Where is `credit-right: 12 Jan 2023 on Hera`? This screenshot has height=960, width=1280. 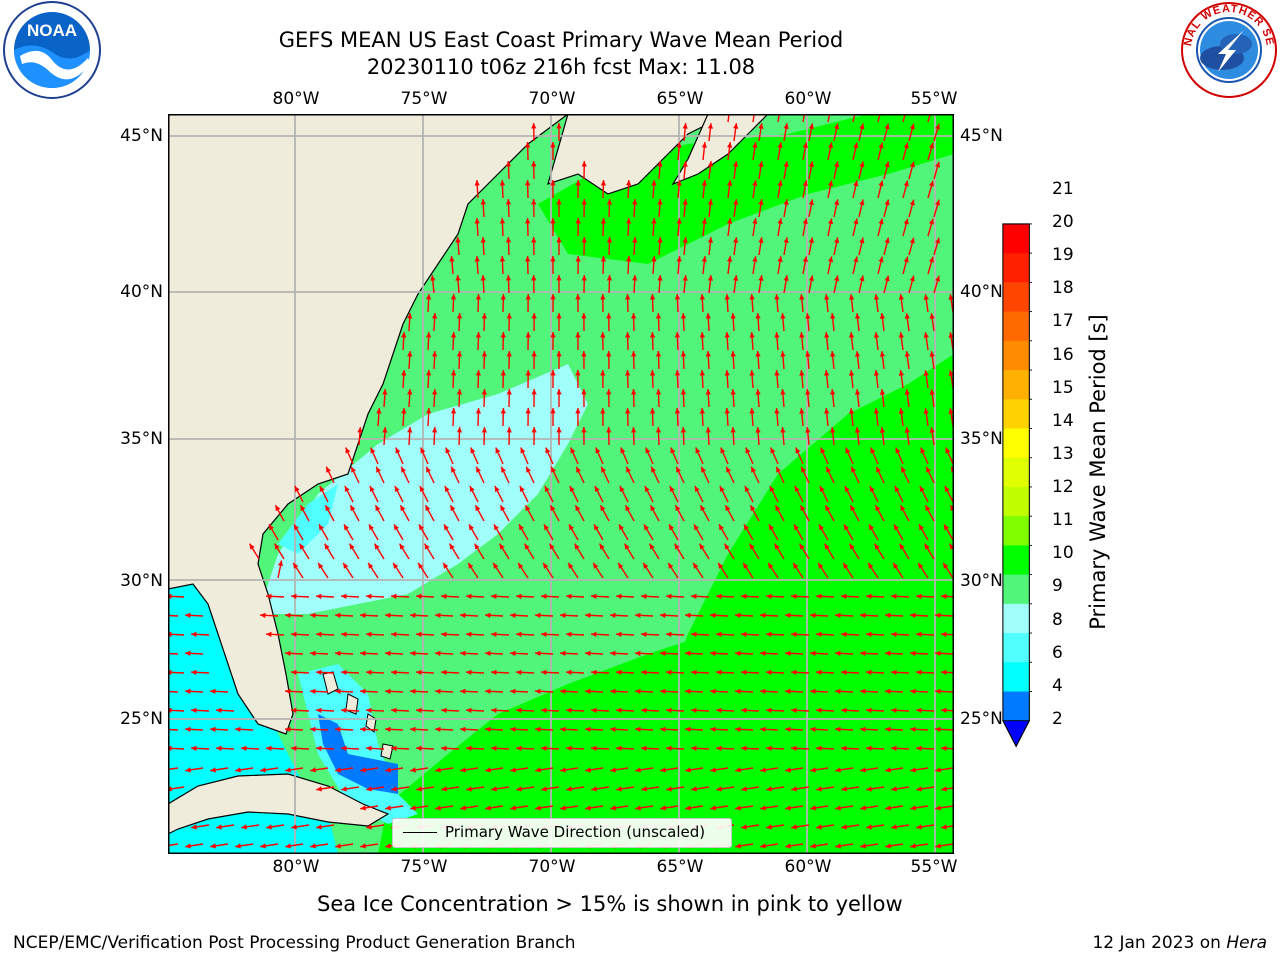 credit-right: 12 Jan 2023 on Hera is located at coordinates (1179, 943).